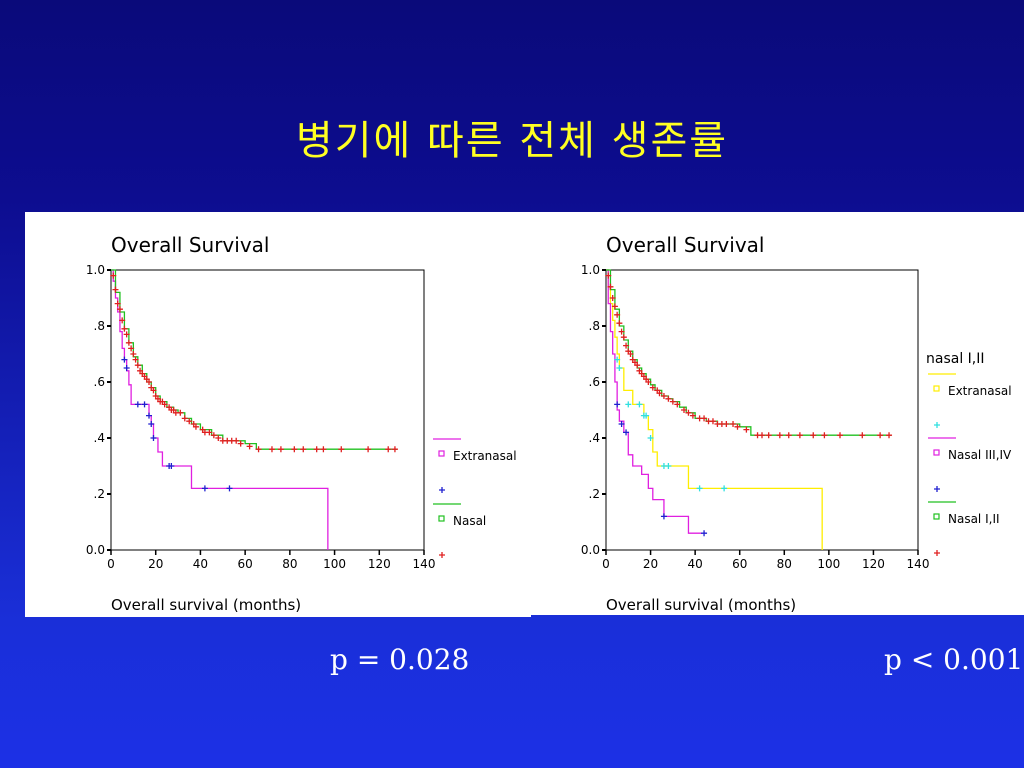  Describe the element at coordinates (954, 659) in the screenshot. I see `p-value-right: p < 0.001` at that location.